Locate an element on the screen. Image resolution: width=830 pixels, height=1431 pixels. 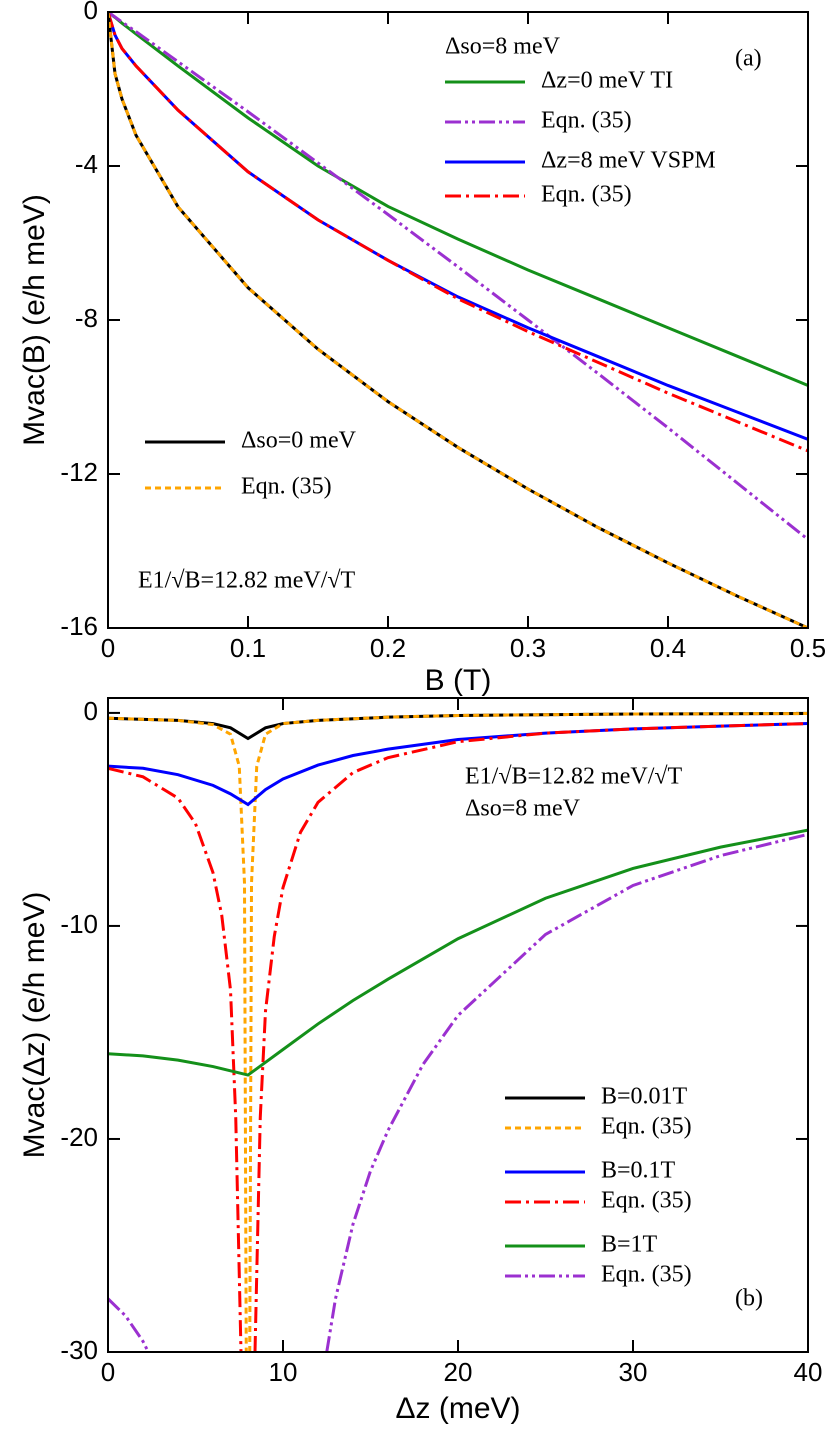
y-tick-label: -30 is located at coordinates (79, 1350).